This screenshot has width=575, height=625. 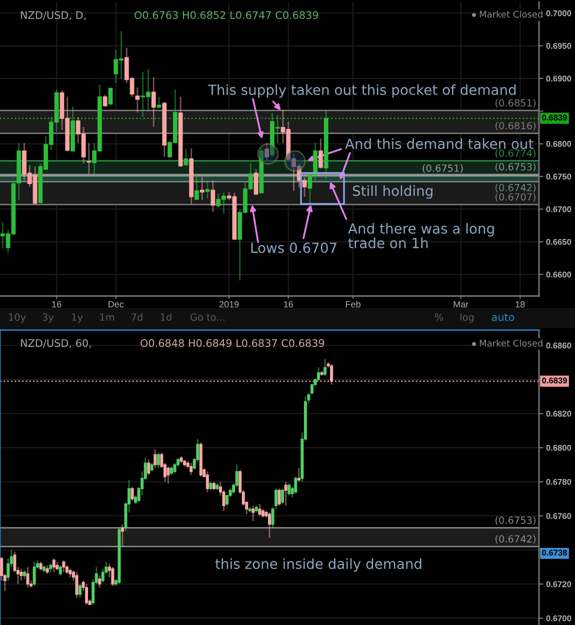 I want to click on y-tick-label: 0.6780, so click(x=559, y=481).